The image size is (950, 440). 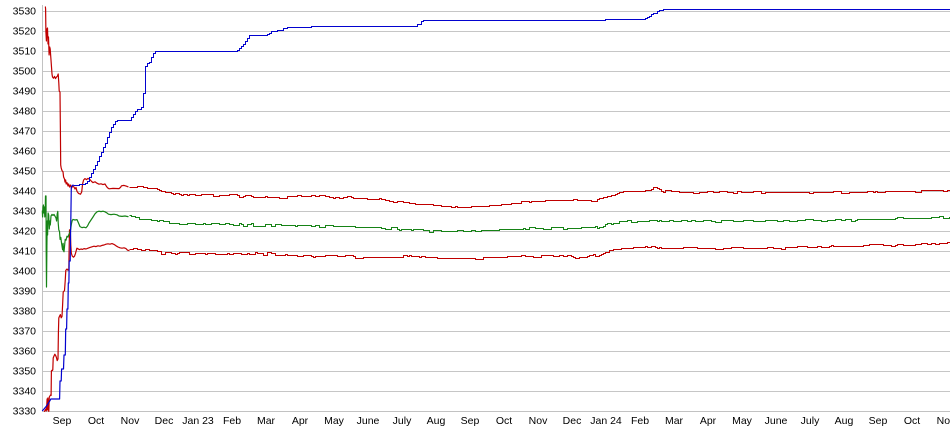 I want to click on svg-text: 3440, so click(x=25, y=192).